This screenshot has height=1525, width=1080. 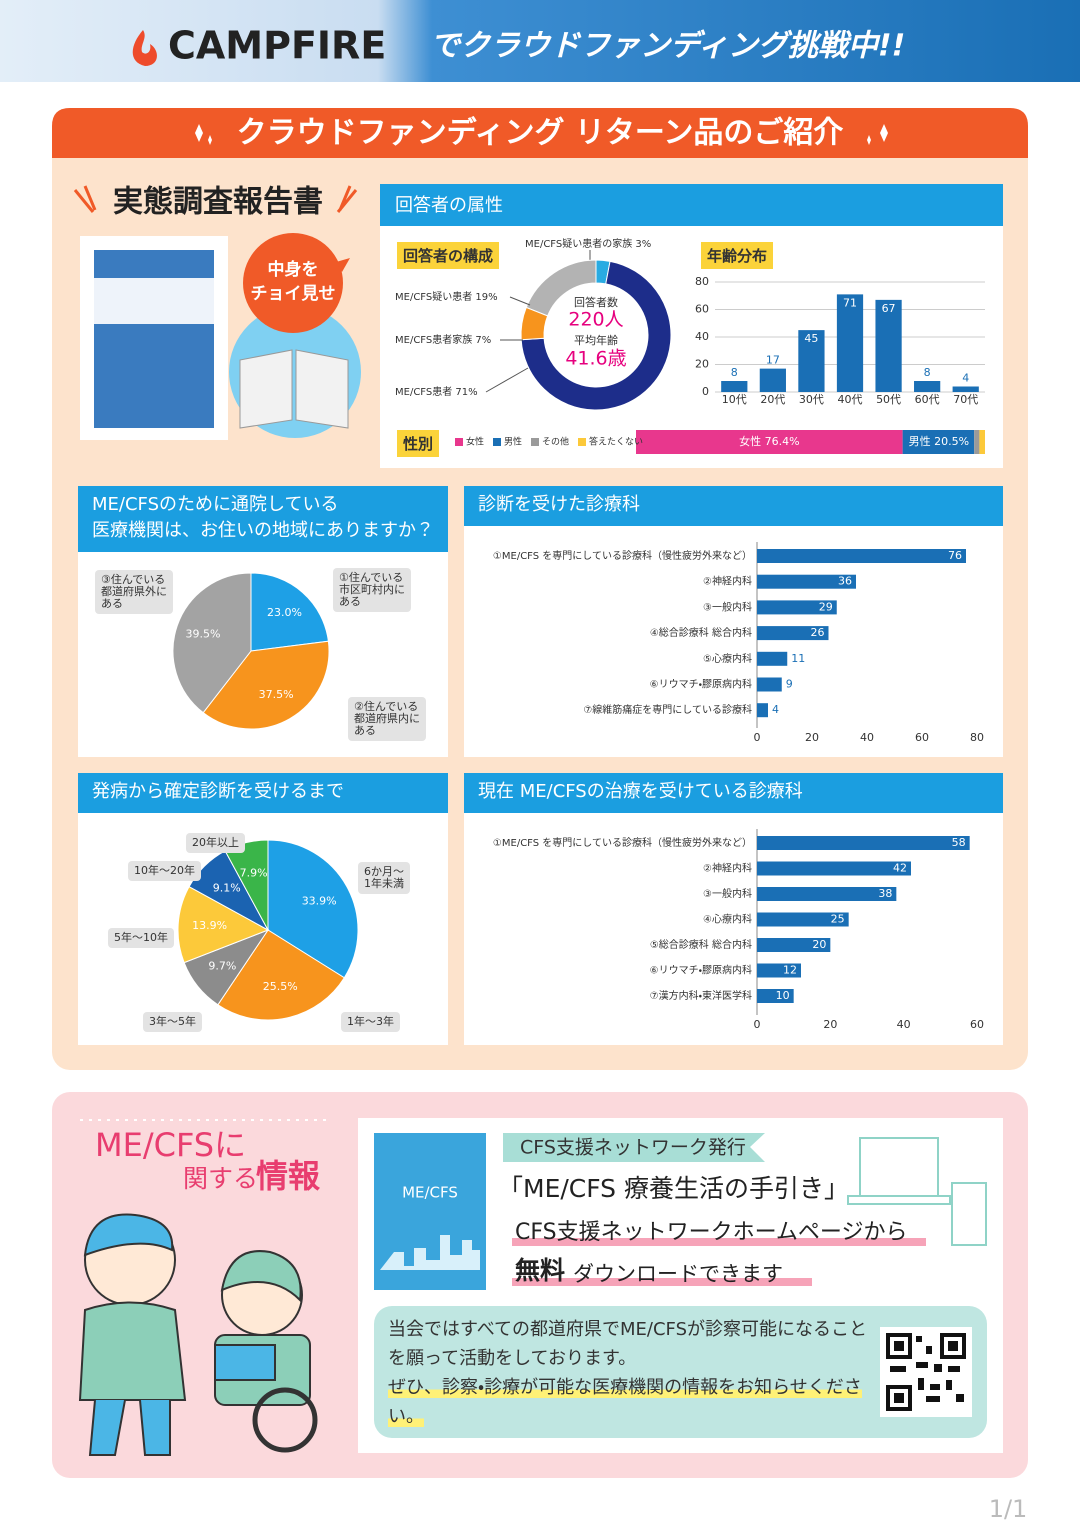 What do you see at coordinates (727, 919) in the screenshot?
I see `category-label: ④心療内科` at bounding box center [727, 919].